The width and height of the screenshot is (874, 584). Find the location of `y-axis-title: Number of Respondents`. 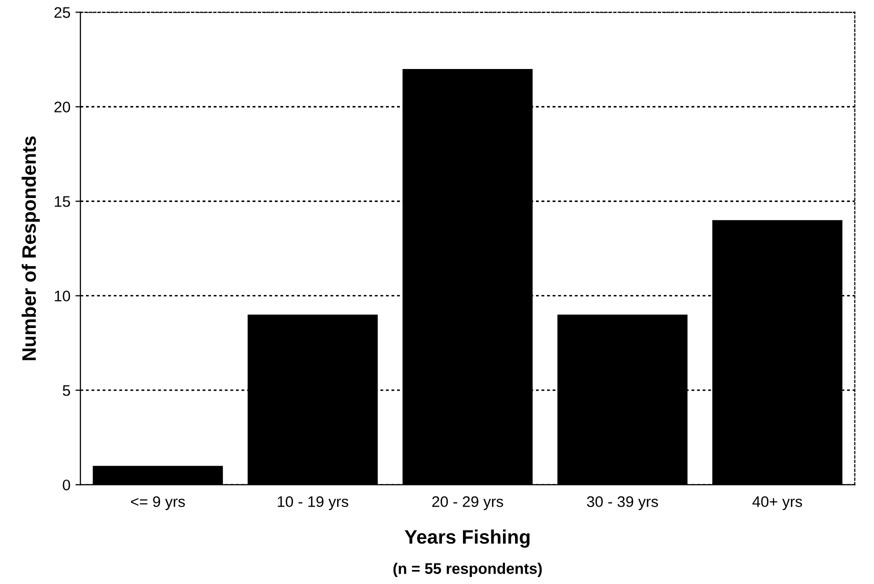

y-axis-title: Number of Respondents is located at coordinates (31, 248).